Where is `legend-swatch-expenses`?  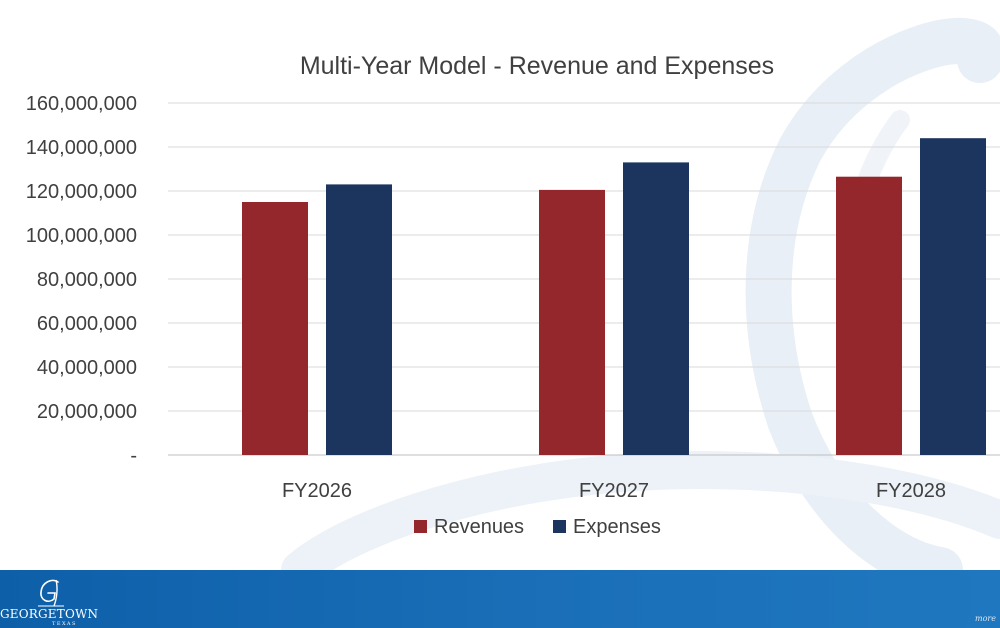
legend-swatch-expenses is located at coordinates (559, 526).